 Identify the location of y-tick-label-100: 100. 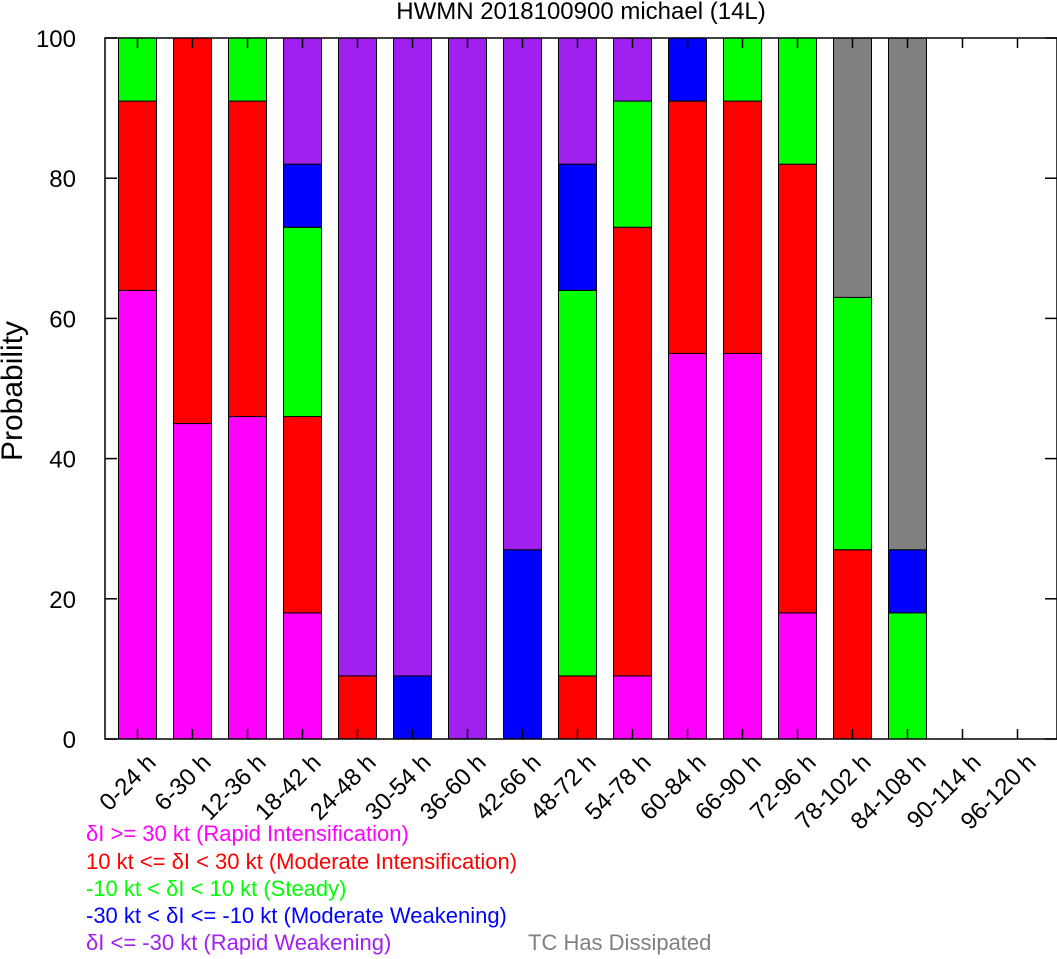
(56, 39).